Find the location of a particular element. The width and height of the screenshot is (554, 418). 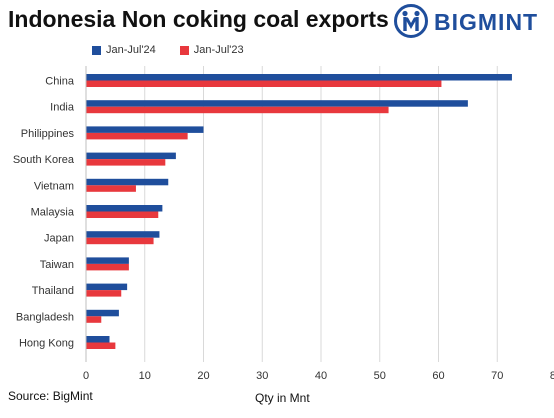

bigmint-logo: BIGMINT is located at coordinates (469, 21).